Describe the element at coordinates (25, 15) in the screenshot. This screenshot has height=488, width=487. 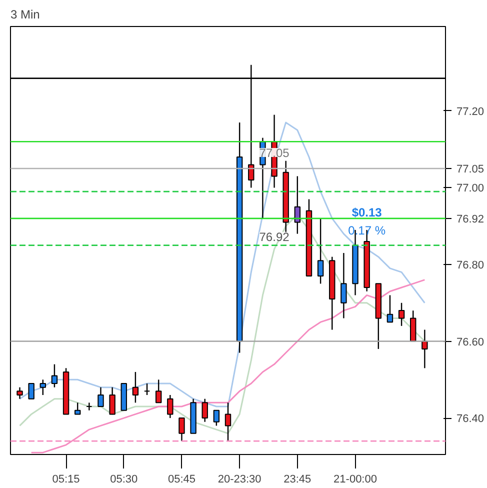
I see `chart-title: 3 Min` at that location.